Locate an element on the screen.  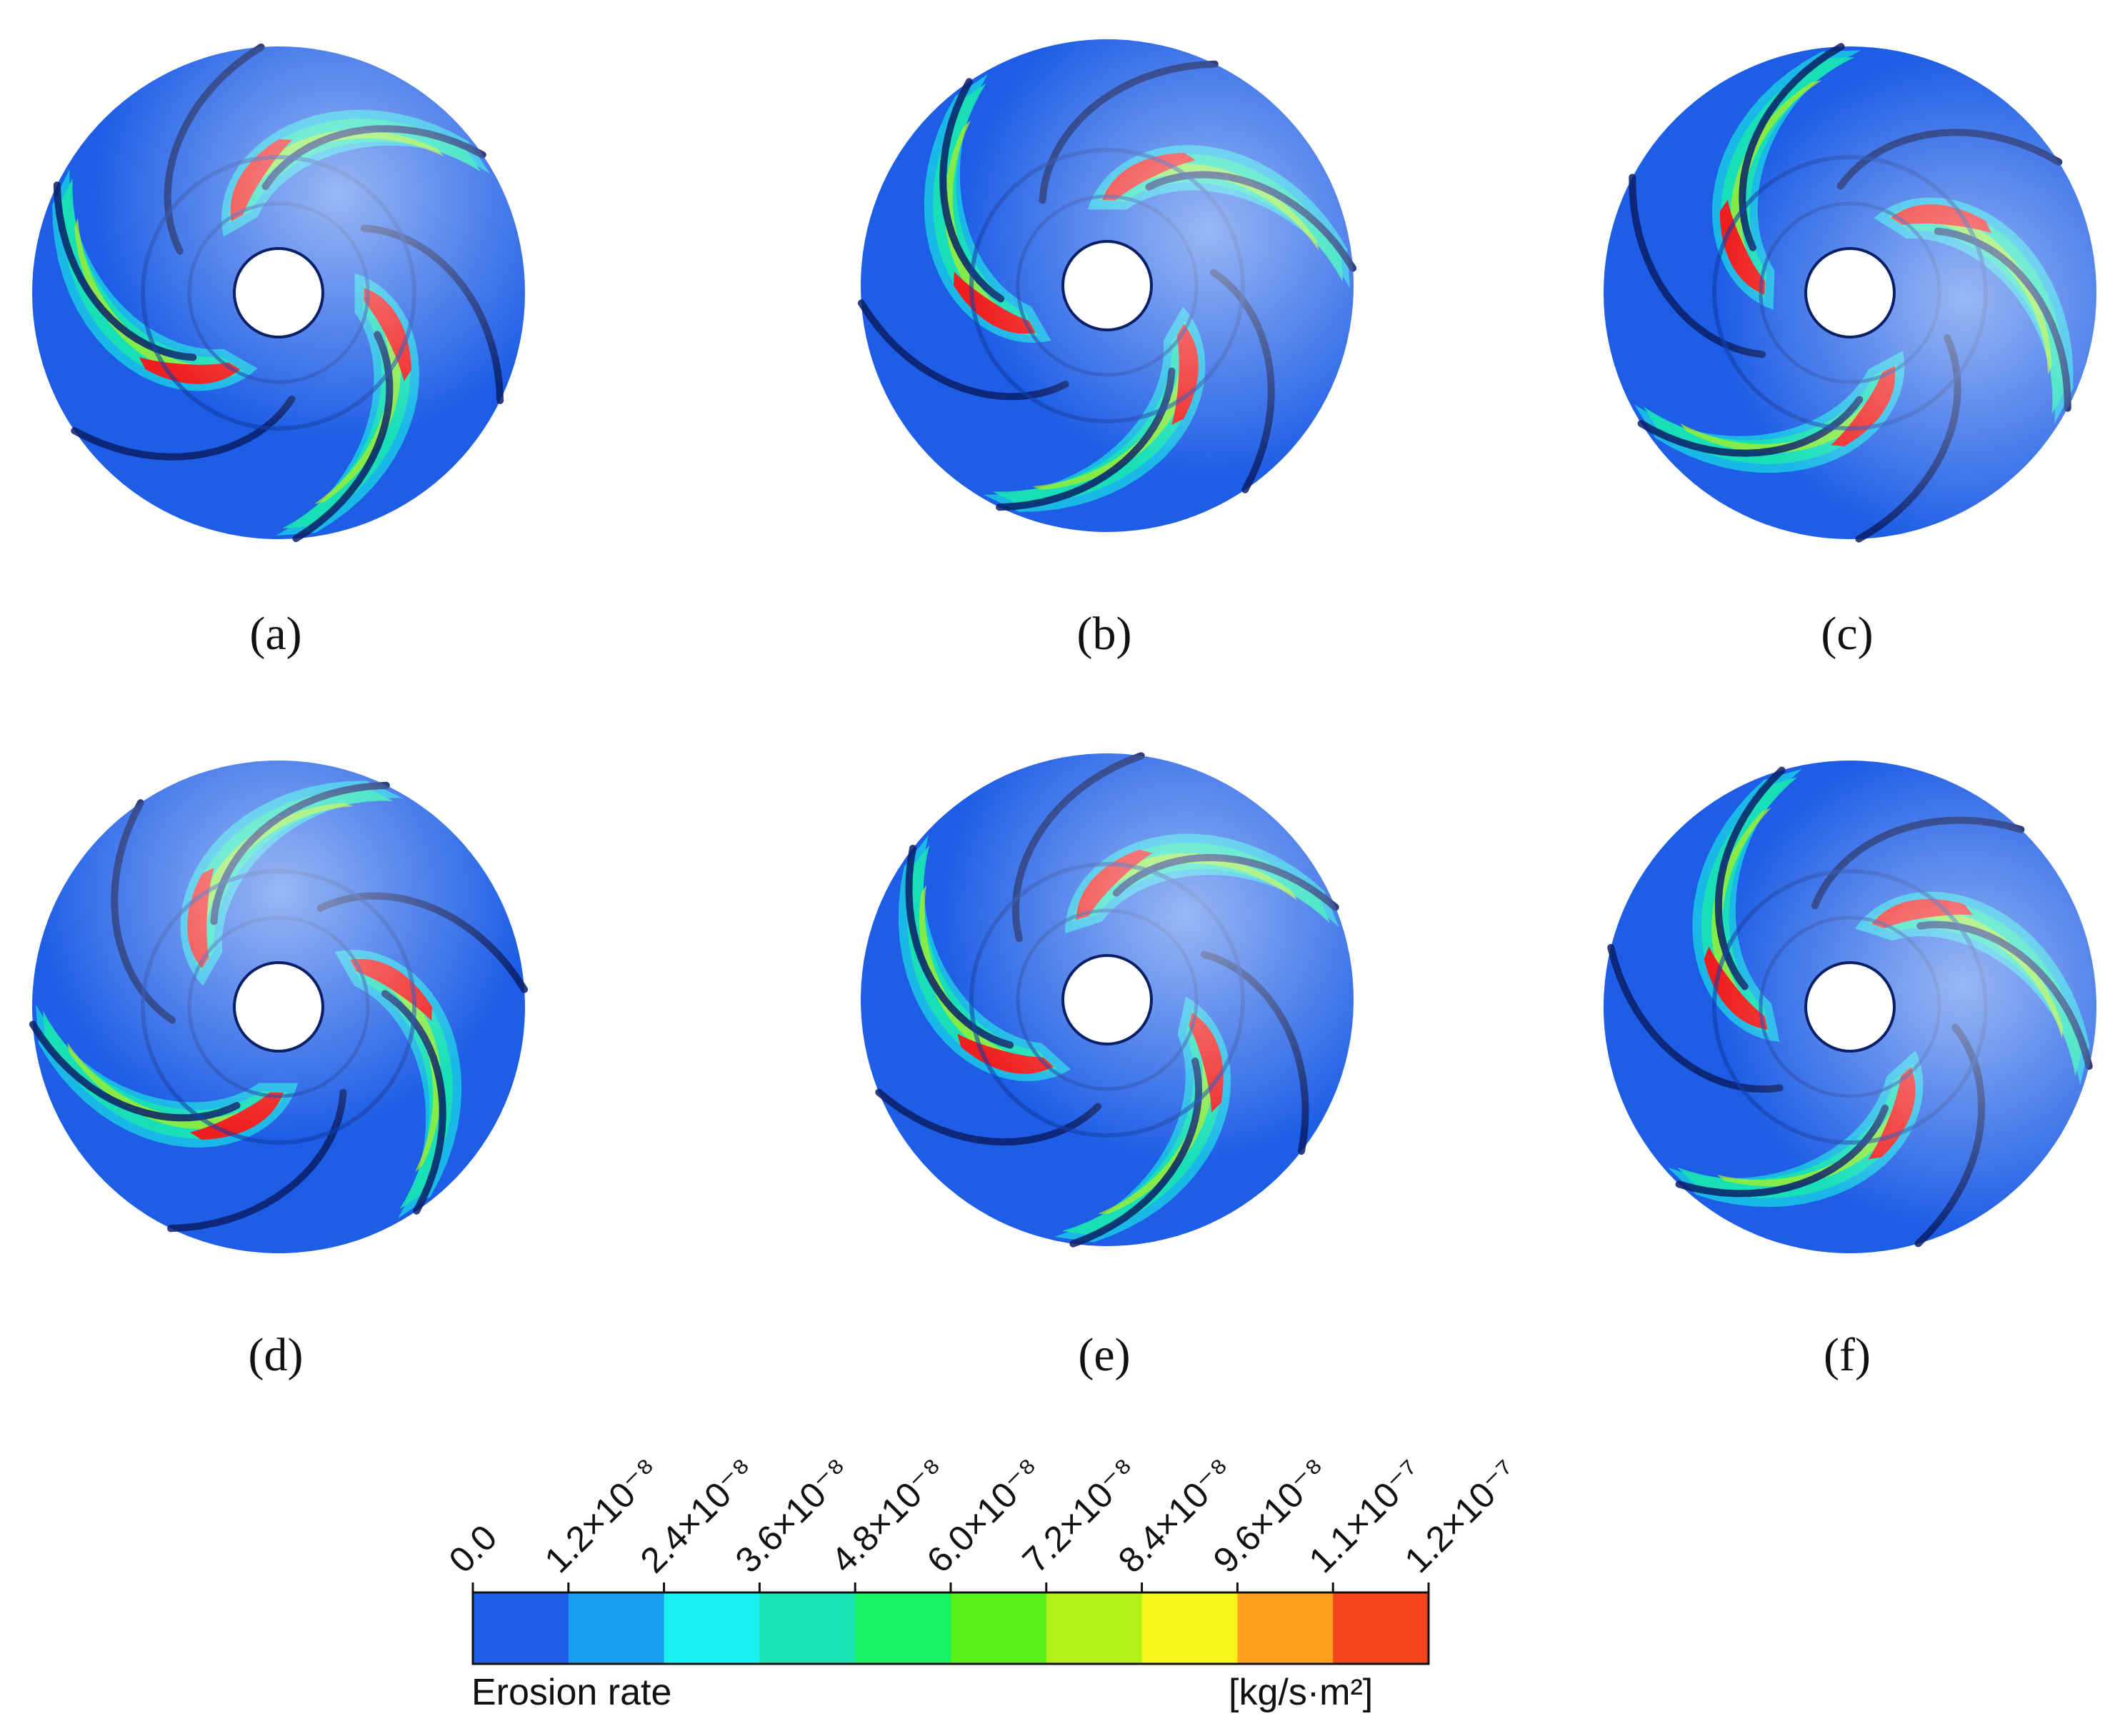
panel-label-c: (c) is located at coordinates (1847, 634).